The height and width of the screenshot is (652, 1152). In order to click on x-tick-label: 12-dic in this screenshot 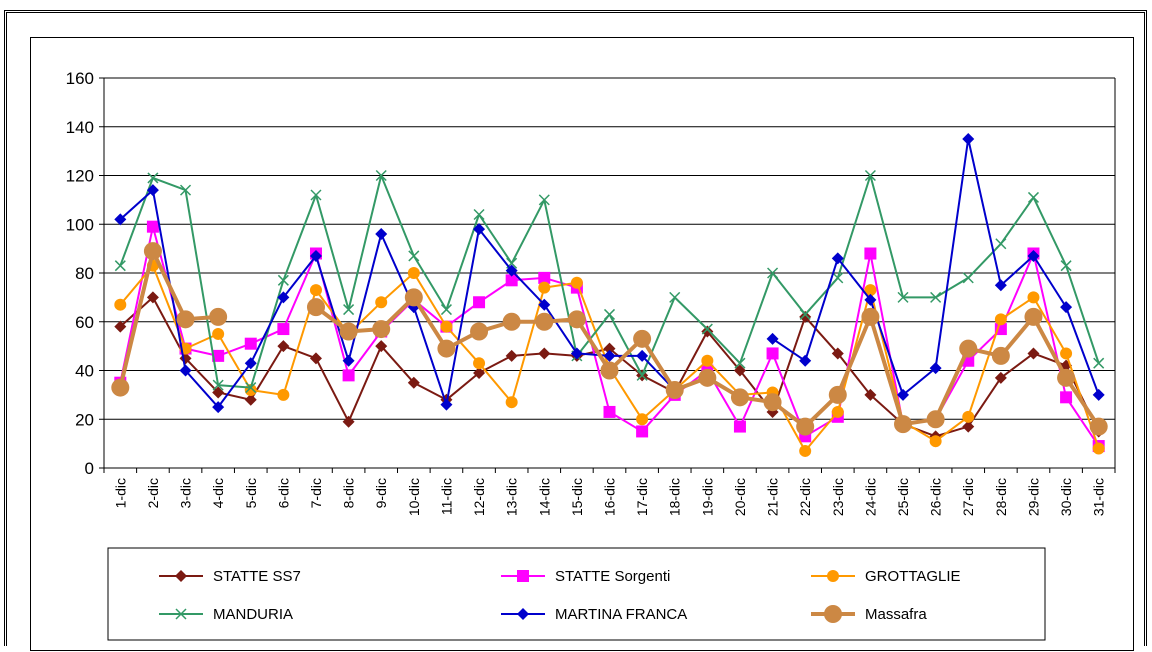, I will do `click(479, 497)`.